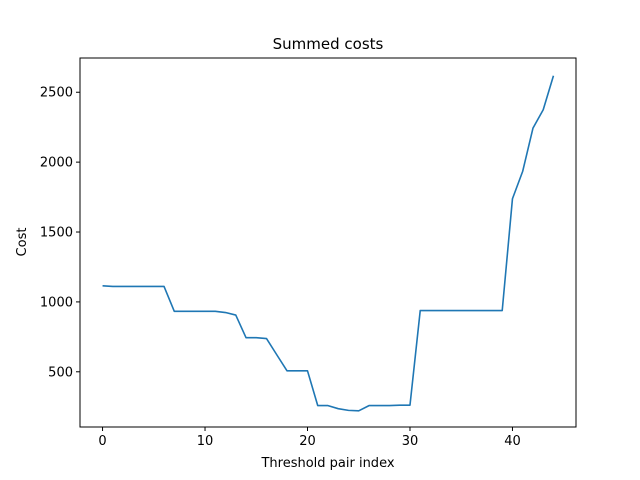 The width and height of the screenshot is (640, 480). I want to click on y-axis-label: Cost, so click(22, 242).